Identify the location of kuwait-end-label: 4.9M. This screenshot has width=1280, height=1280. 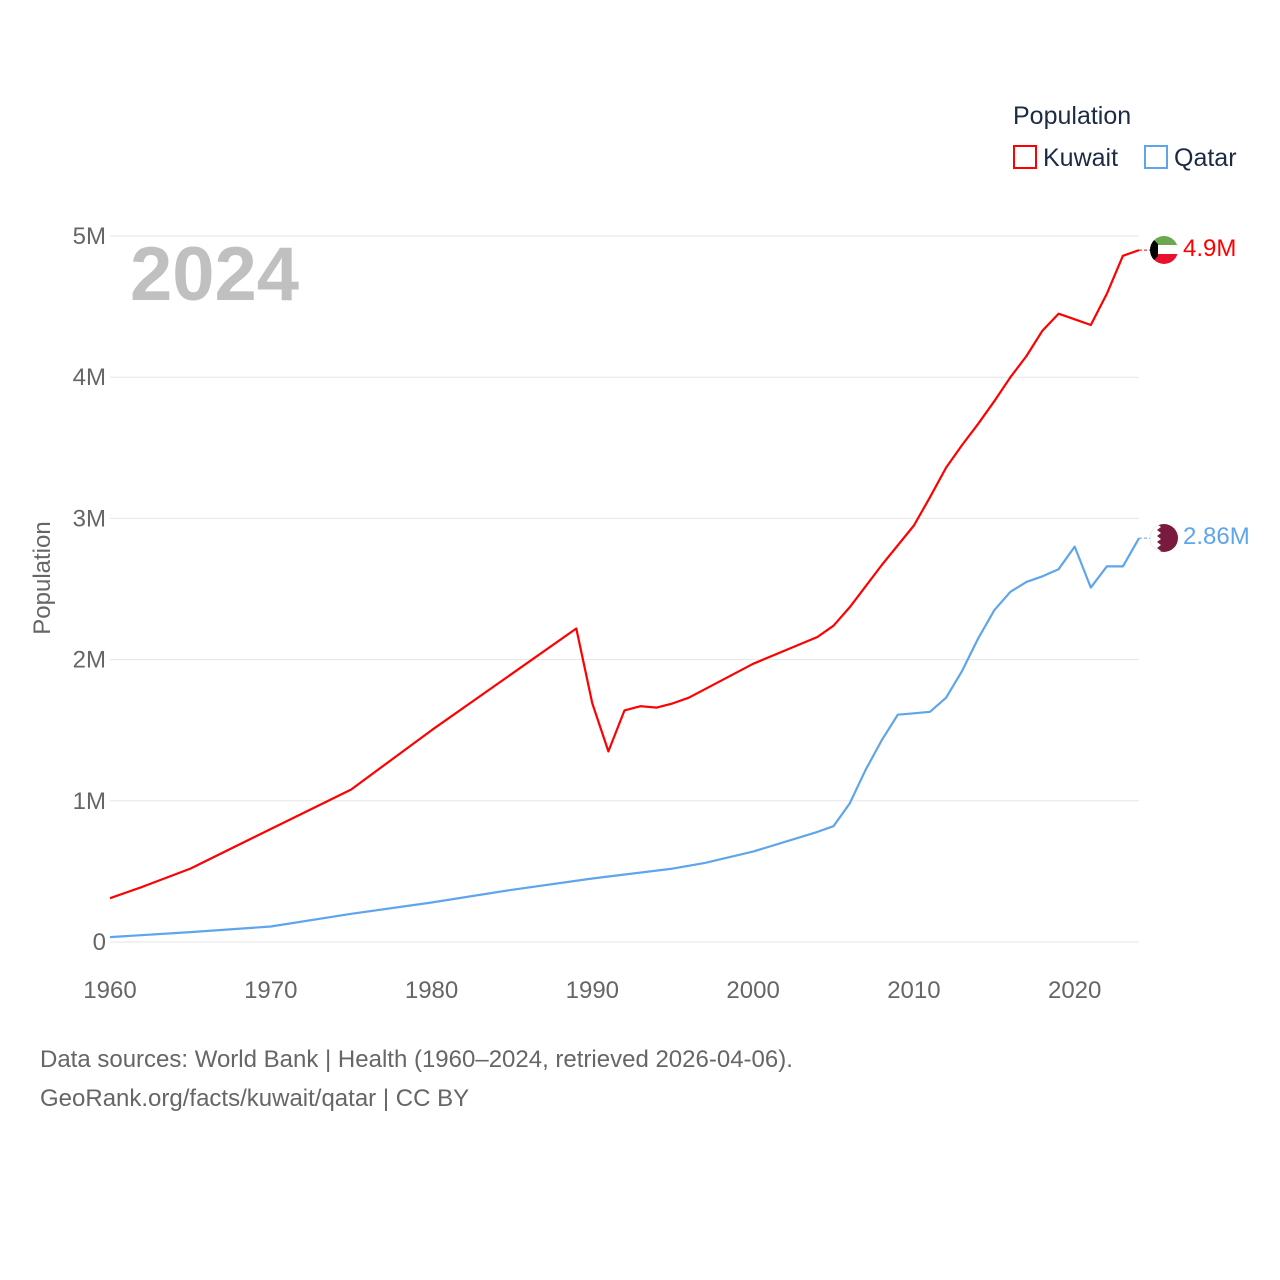
(1209, 248).